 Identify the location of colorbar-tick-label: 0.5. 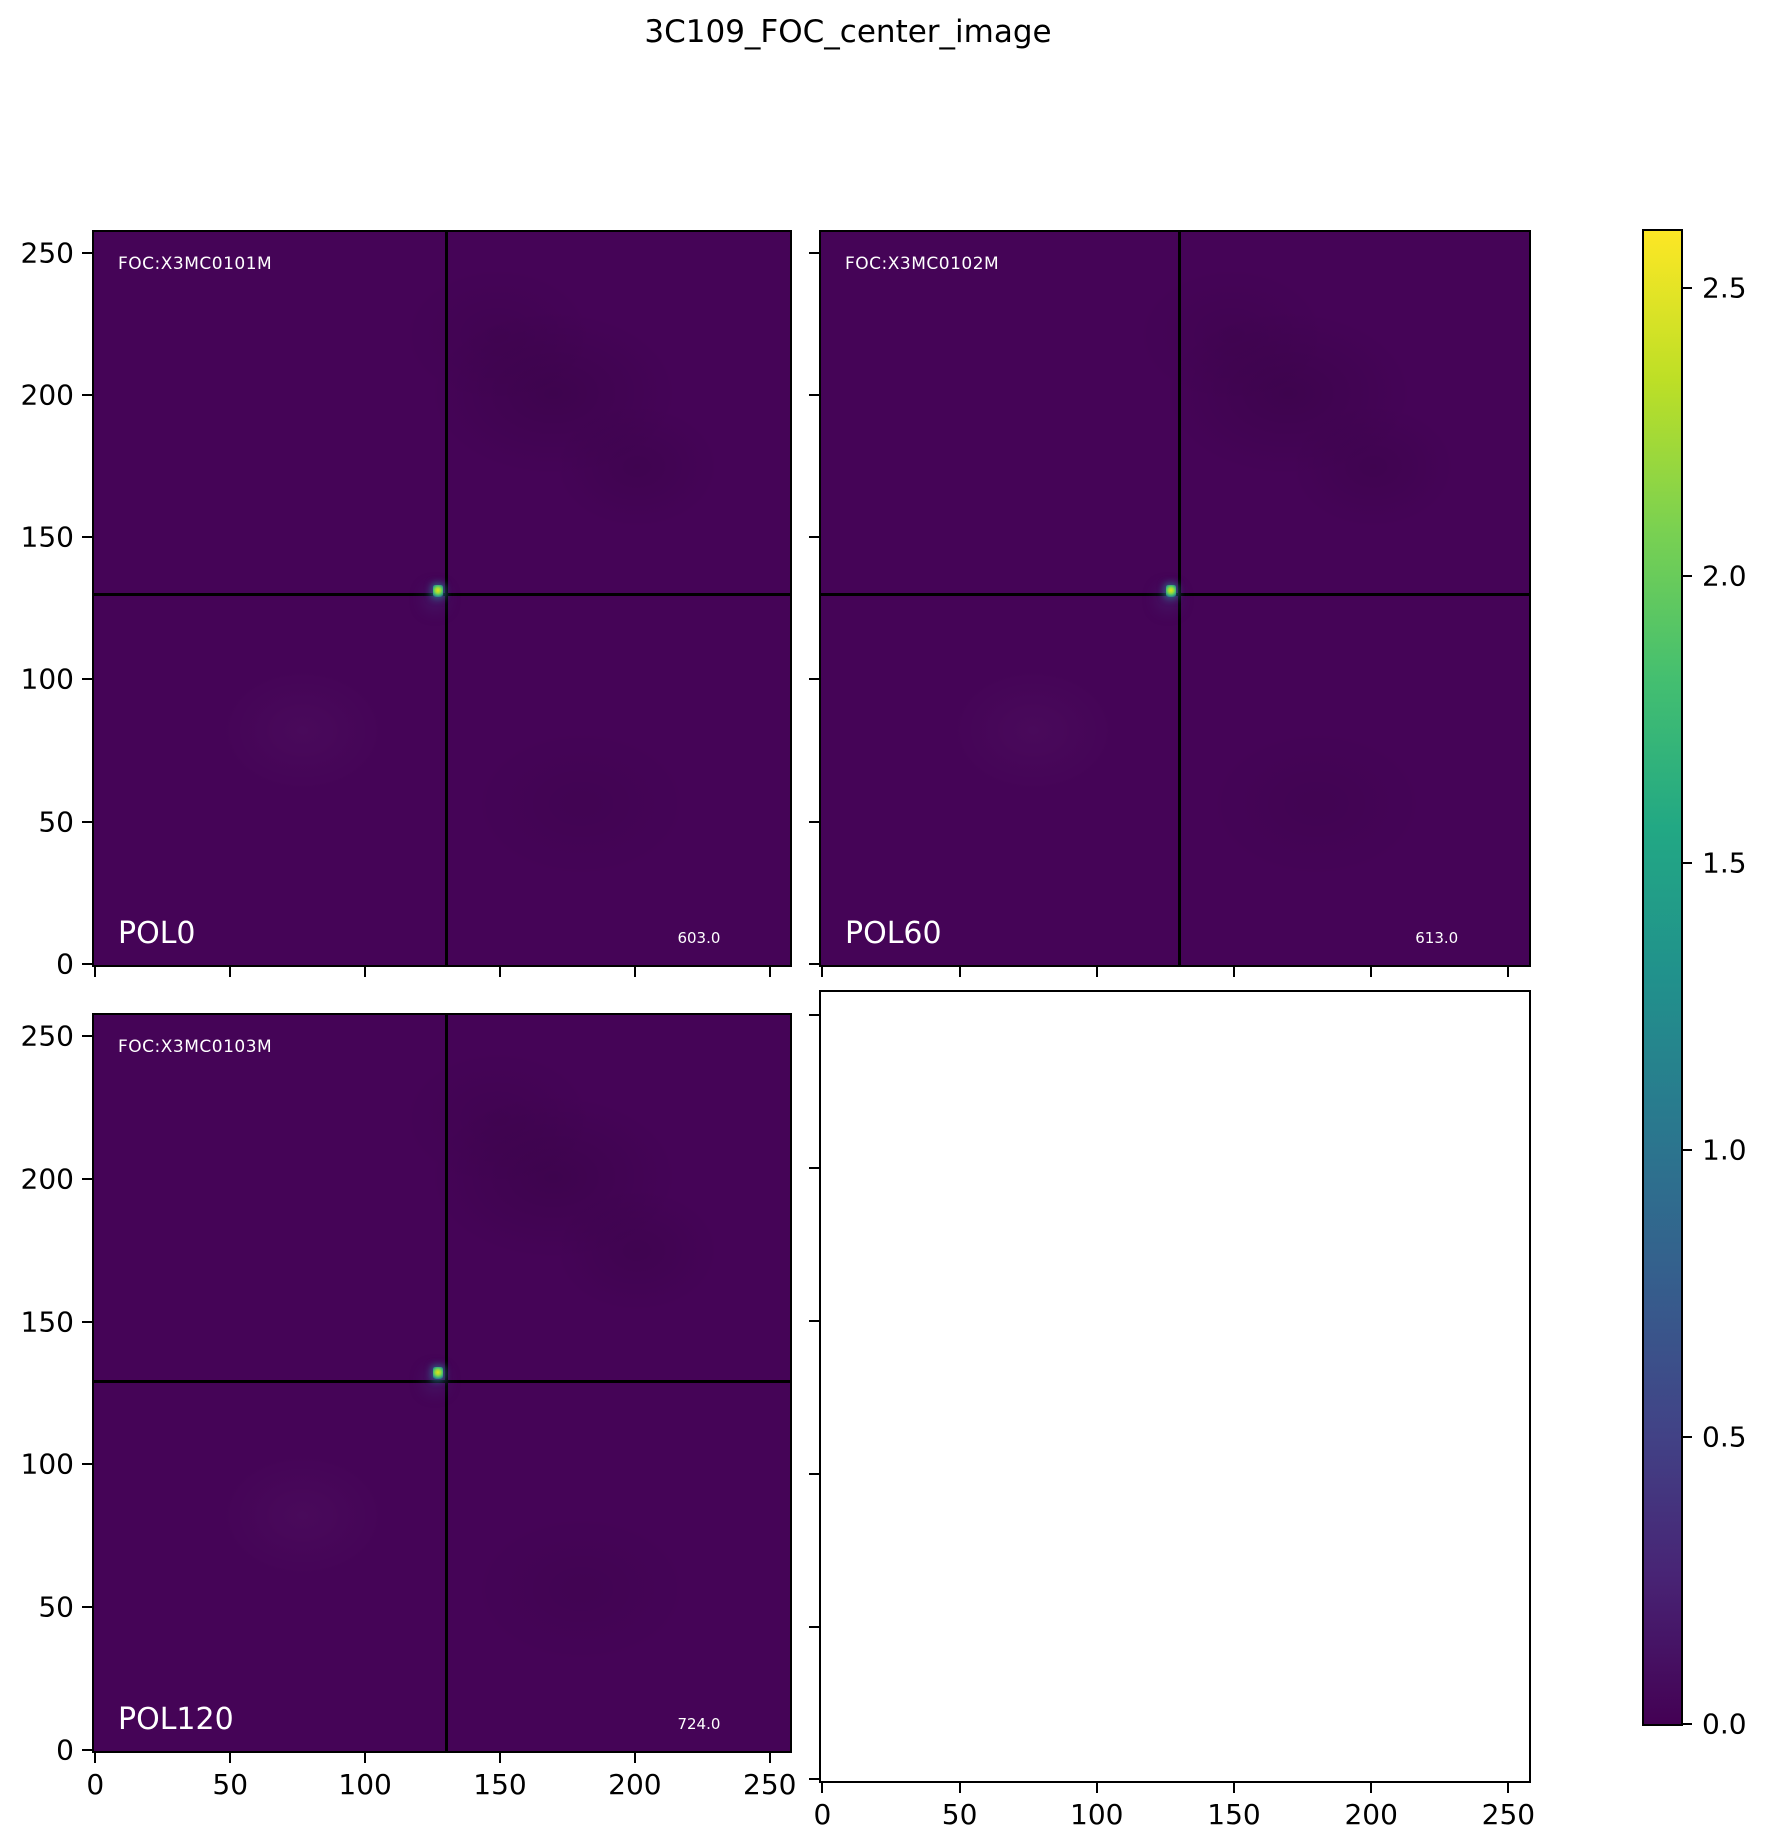
(1724, 1437).